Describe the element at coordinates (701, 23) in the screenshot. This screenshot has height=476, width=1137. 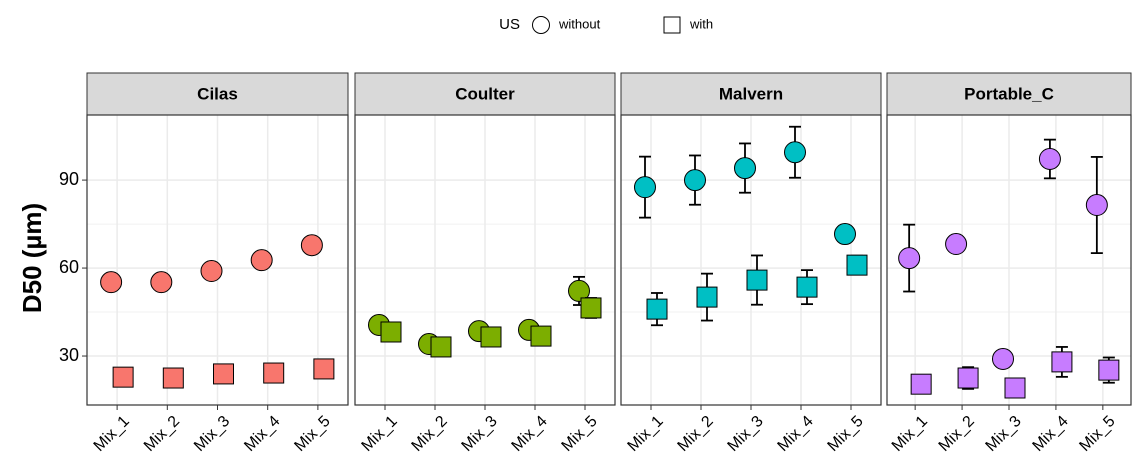
I see `legend-label: with` at that location.